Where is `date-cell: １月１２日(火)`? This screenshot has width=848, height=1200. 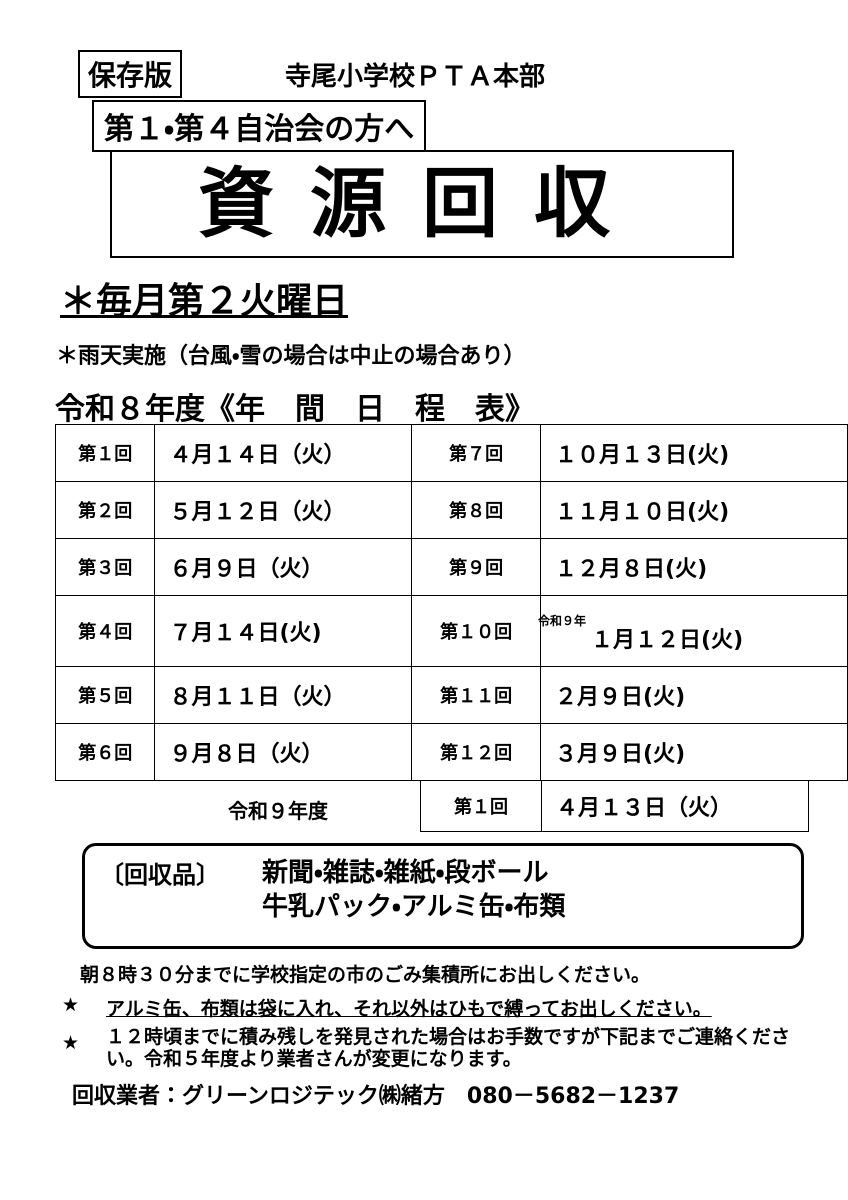
date-cell: １月１２日(火) is located at coordinates (694, 631).